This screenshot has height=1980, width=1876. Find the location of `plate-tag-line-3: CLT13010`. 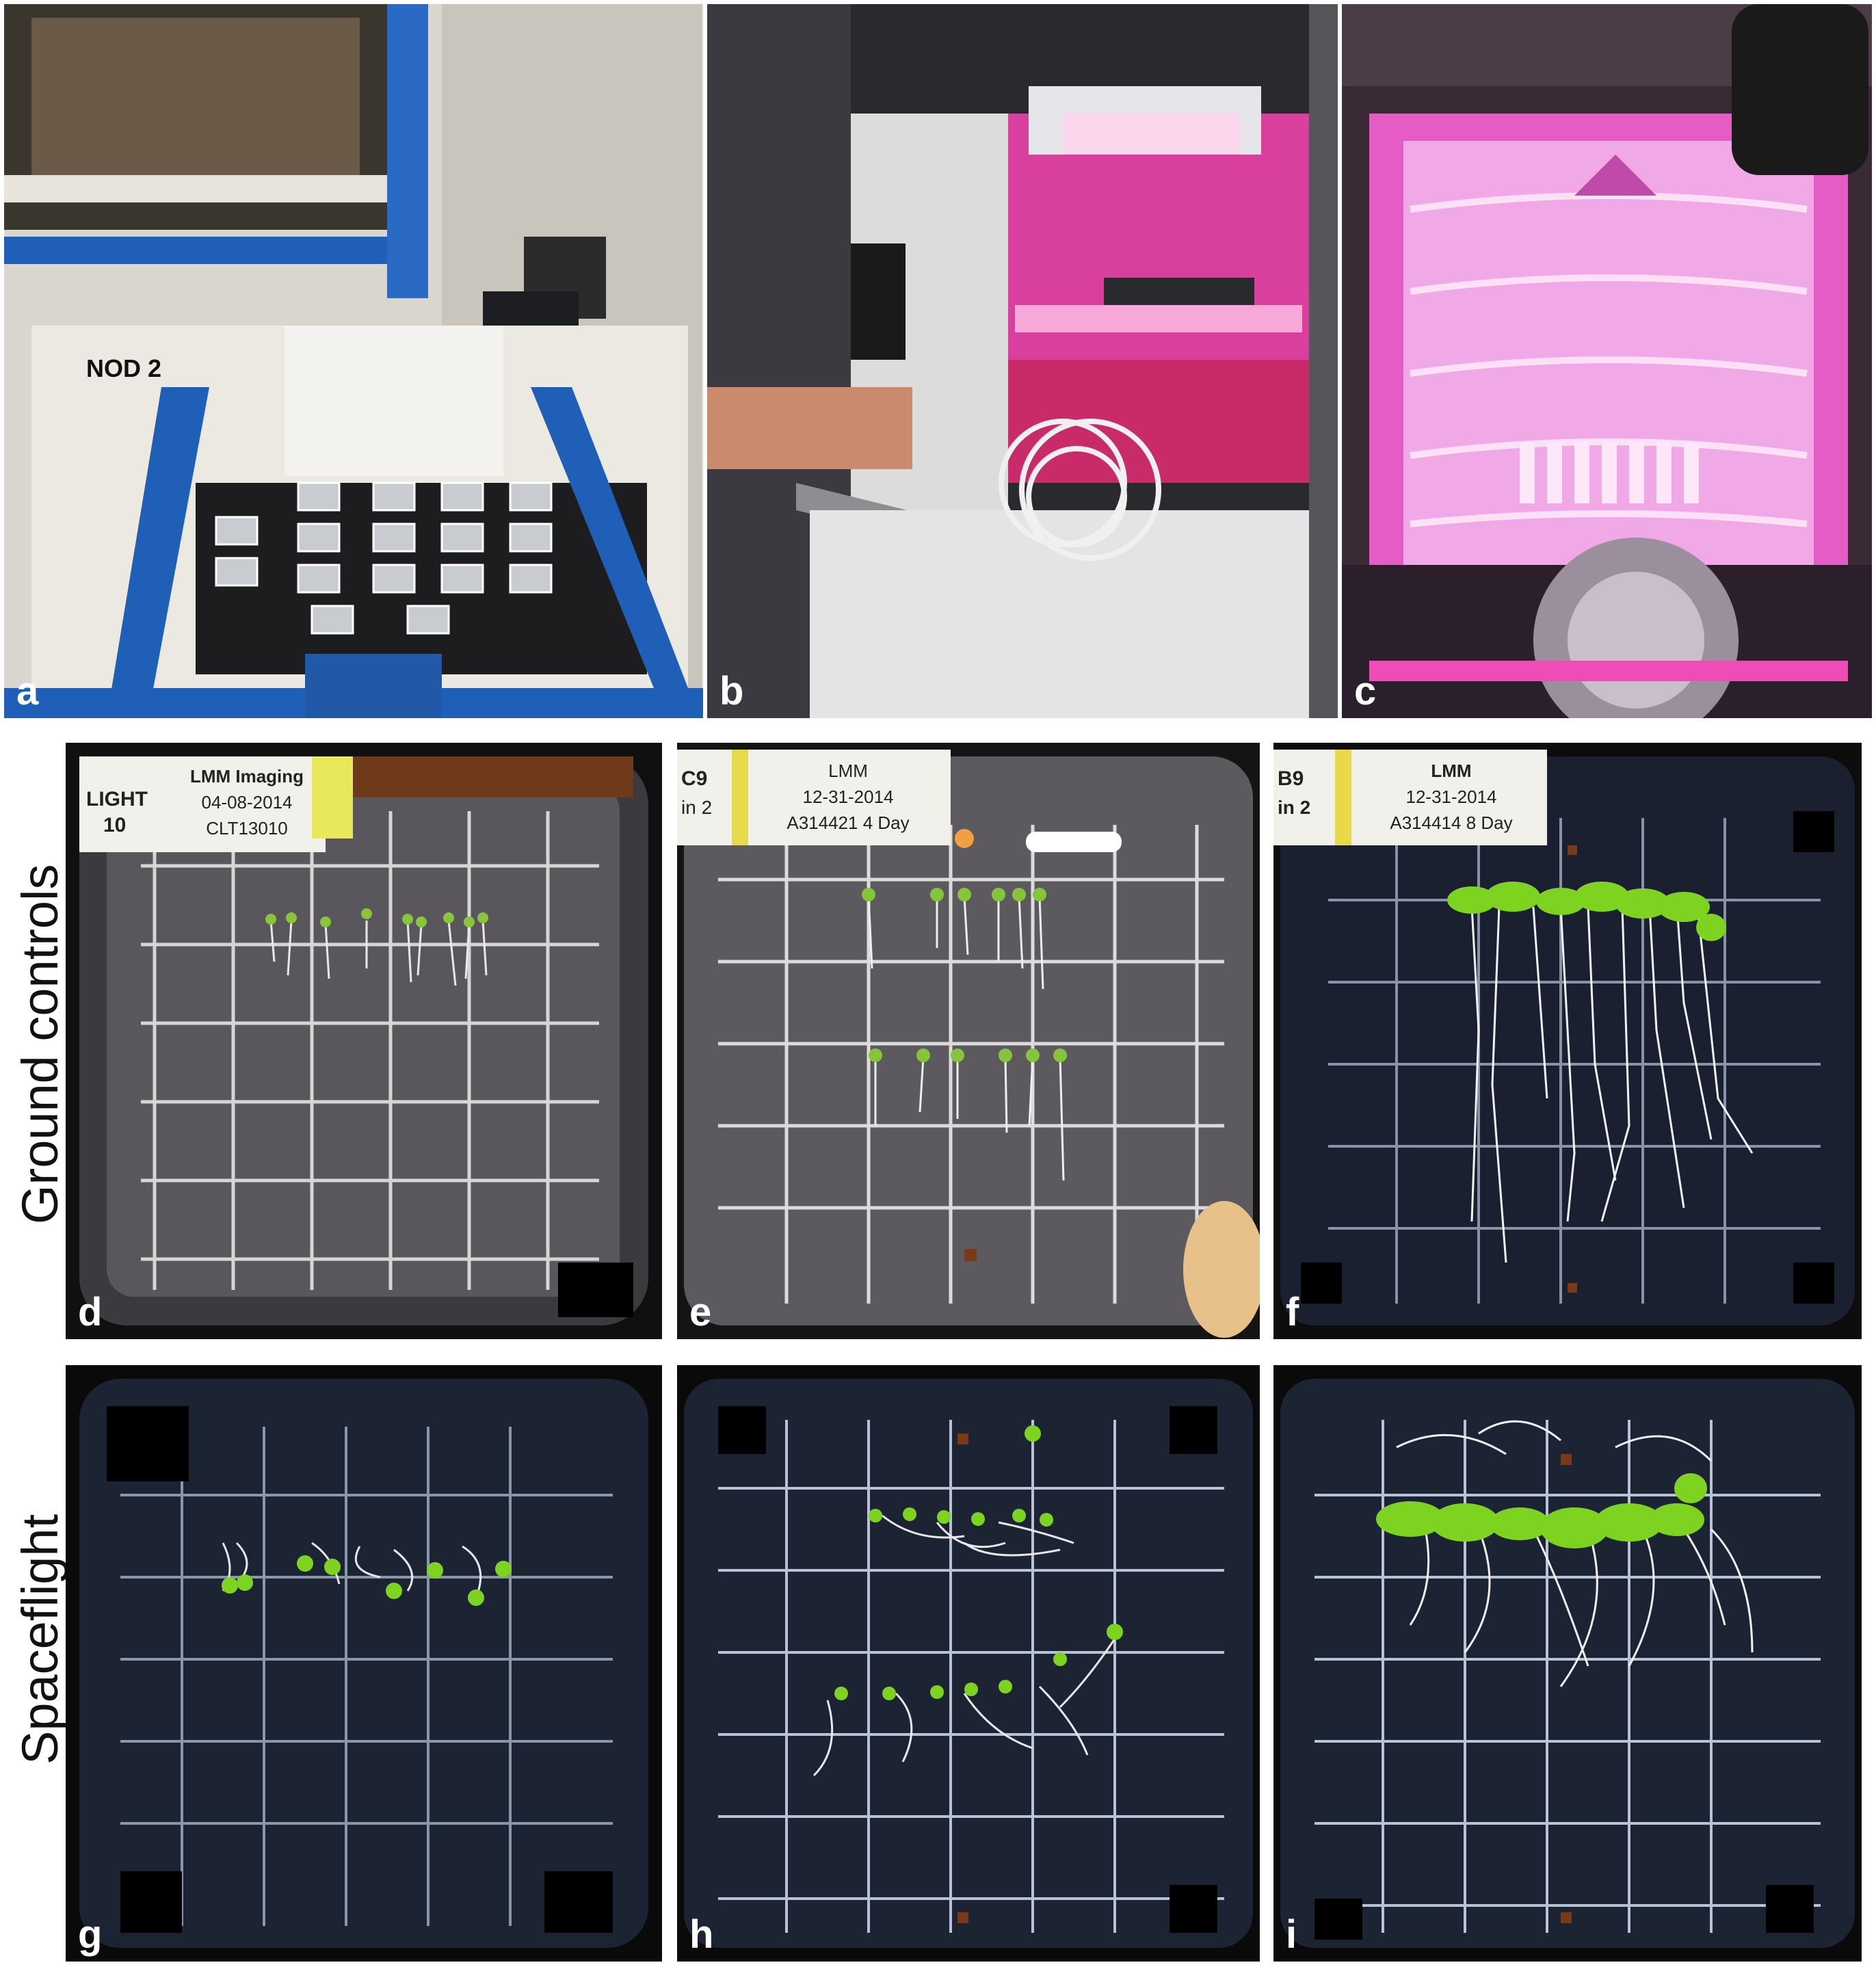

plate-tag-line-3: CLT13010 is located at coordinates (247, 828).